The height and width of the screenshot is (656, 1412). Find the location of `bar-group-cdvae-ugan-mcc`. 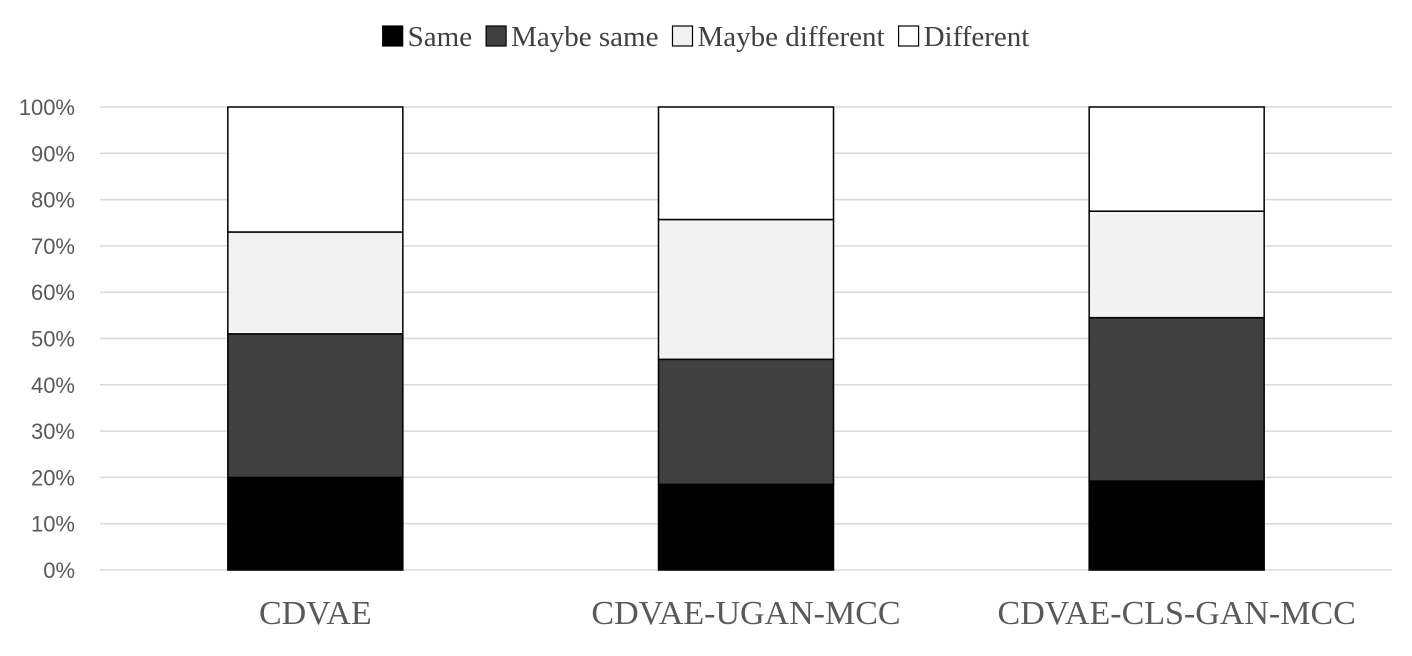

bar-group-cdvae-ugan-mcc is located at coordinates (746, 338).